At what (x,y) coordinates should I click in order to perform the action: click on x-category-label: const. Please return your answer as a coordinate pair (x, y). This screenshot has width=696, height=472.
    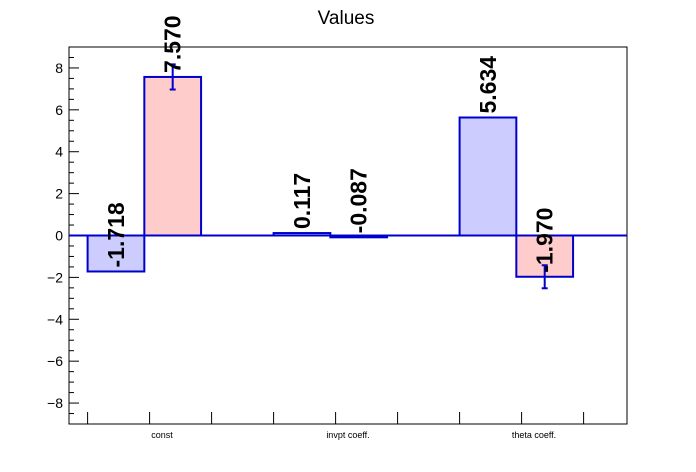
    Looking at the image, I should click on (162, 435).